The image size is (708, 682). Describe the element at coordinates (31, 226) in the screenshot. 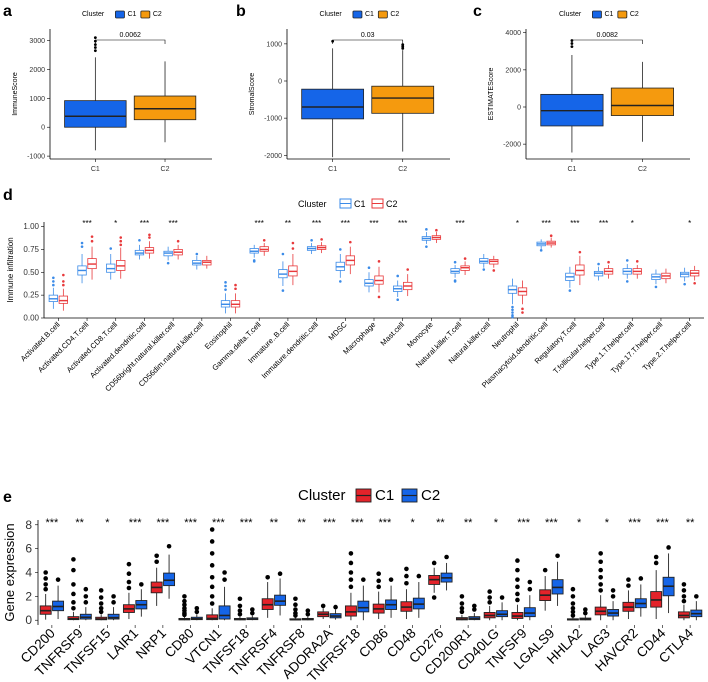

I see `y-tick-label: 1.00` at that location.